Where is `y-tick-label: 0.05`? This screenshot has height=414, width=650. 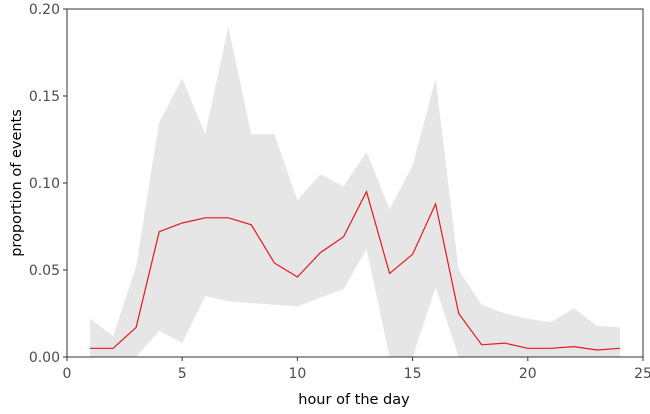
y-tick-label: 0.05 is located at coordinates (44, 271).